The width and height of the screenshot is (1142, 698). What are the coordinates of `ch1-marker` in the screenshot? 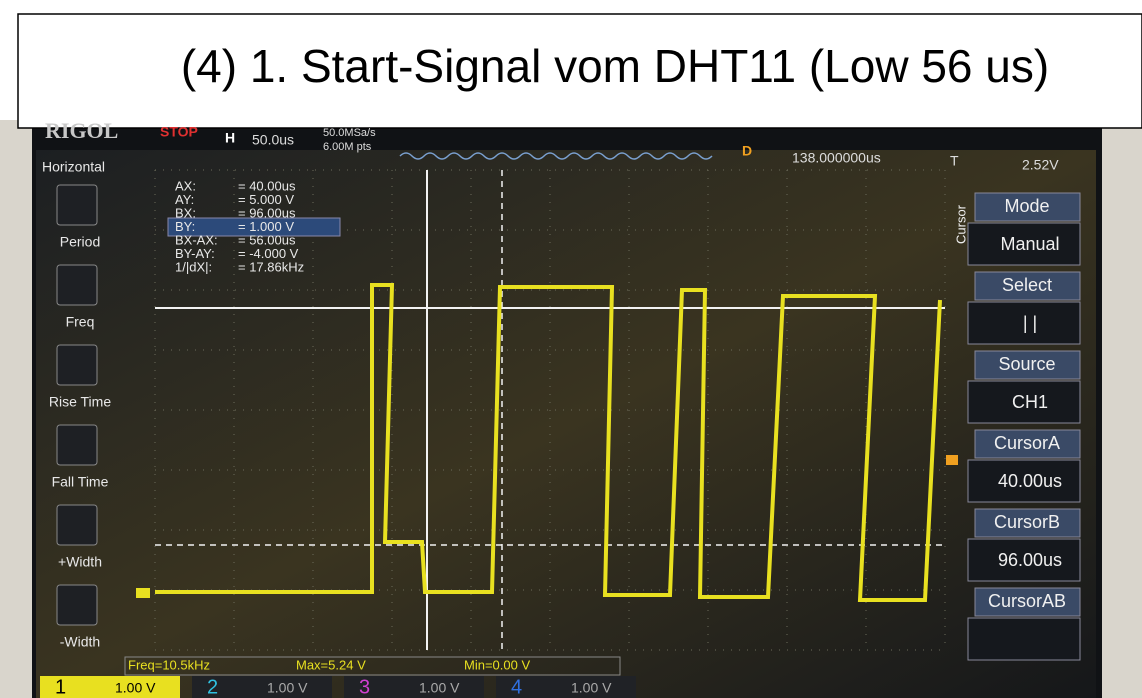 It's located at (143, 593).